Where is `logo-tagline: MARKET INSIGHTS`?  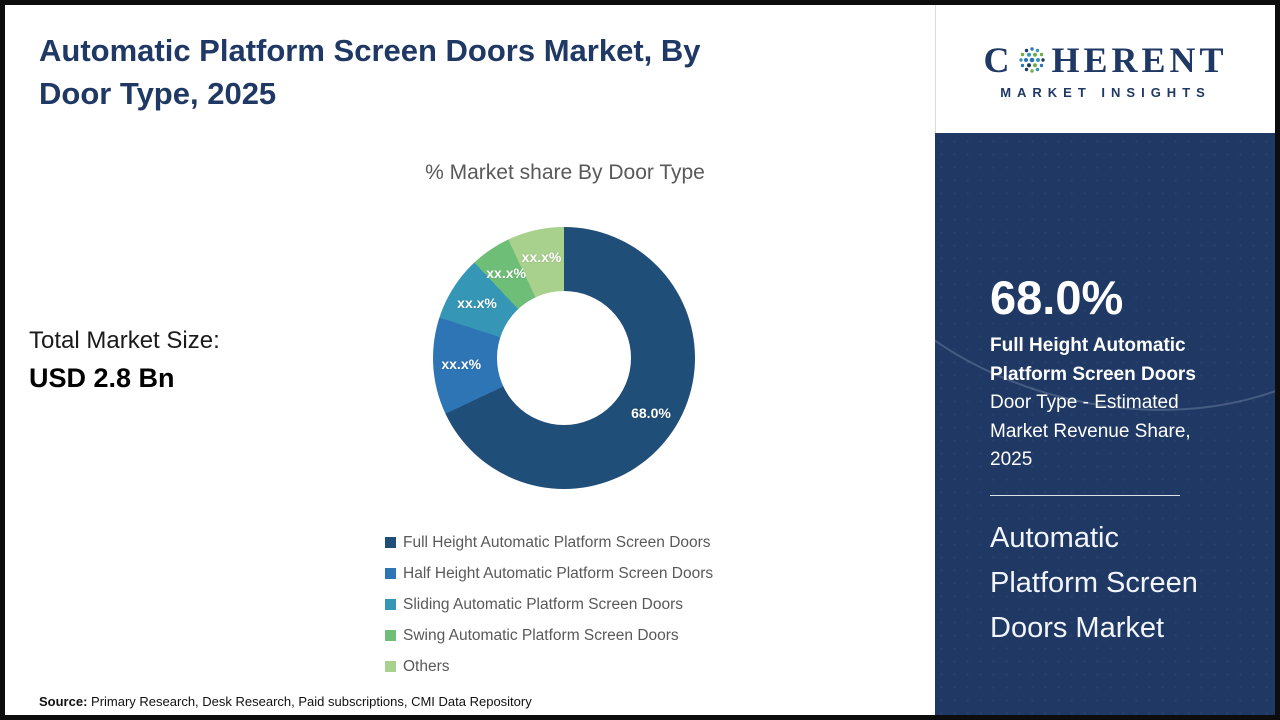 logo-tagline: MARKET INSIGHTS is located at coordinates (1105, 92).